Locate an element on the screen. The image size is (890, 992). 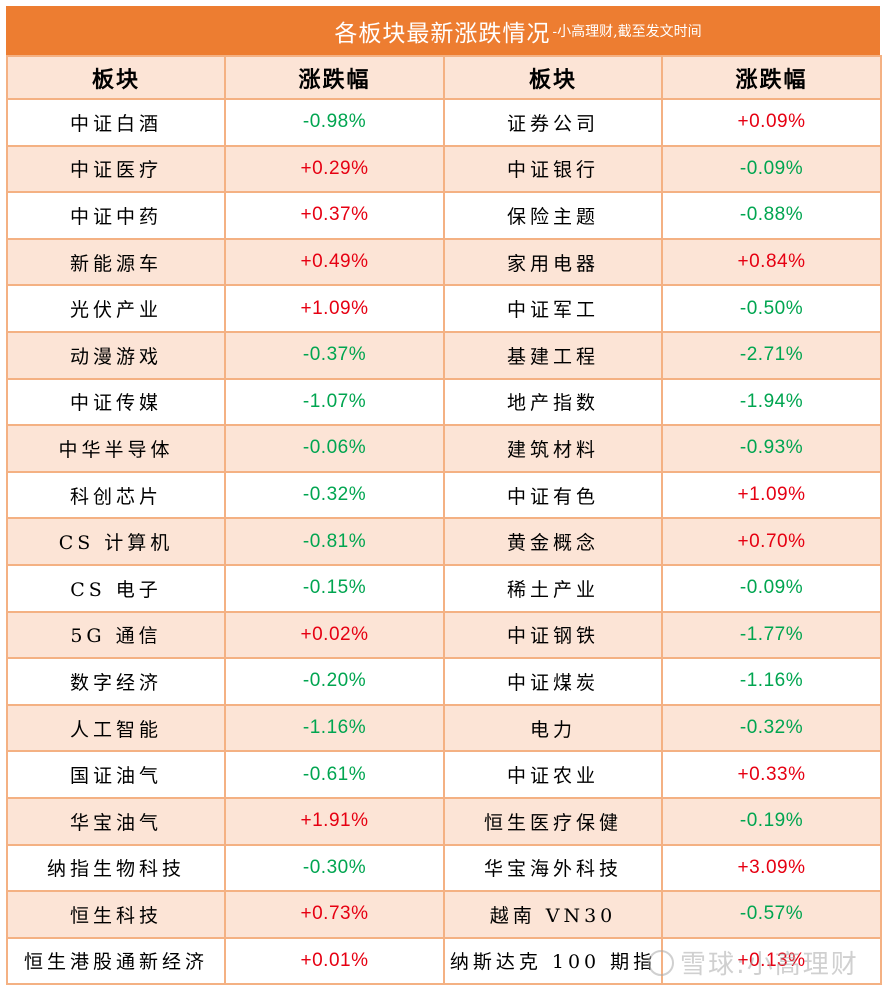
sector-name-right: 华宝海外科技 is located at coordinates (553, 868).